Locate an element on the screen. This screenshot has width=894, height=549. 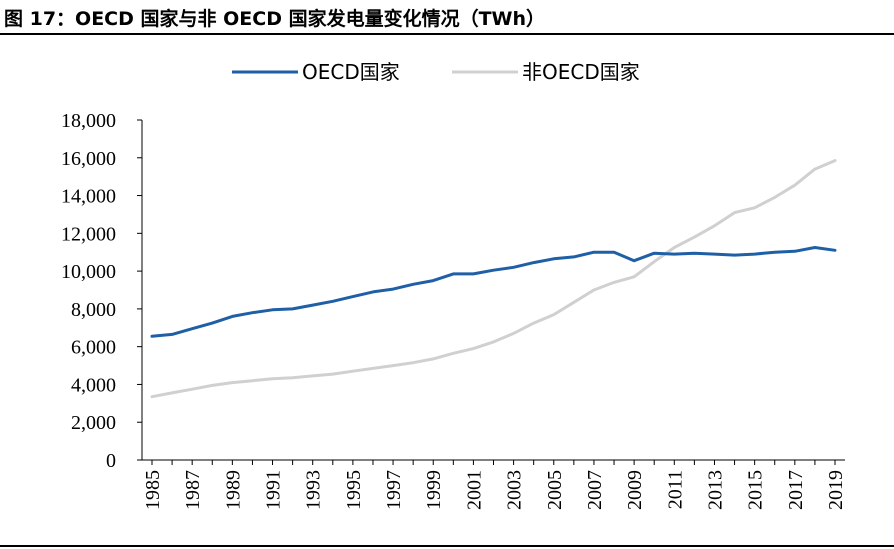
x-tick-label: 1989 is located at coordinates (233, 490).